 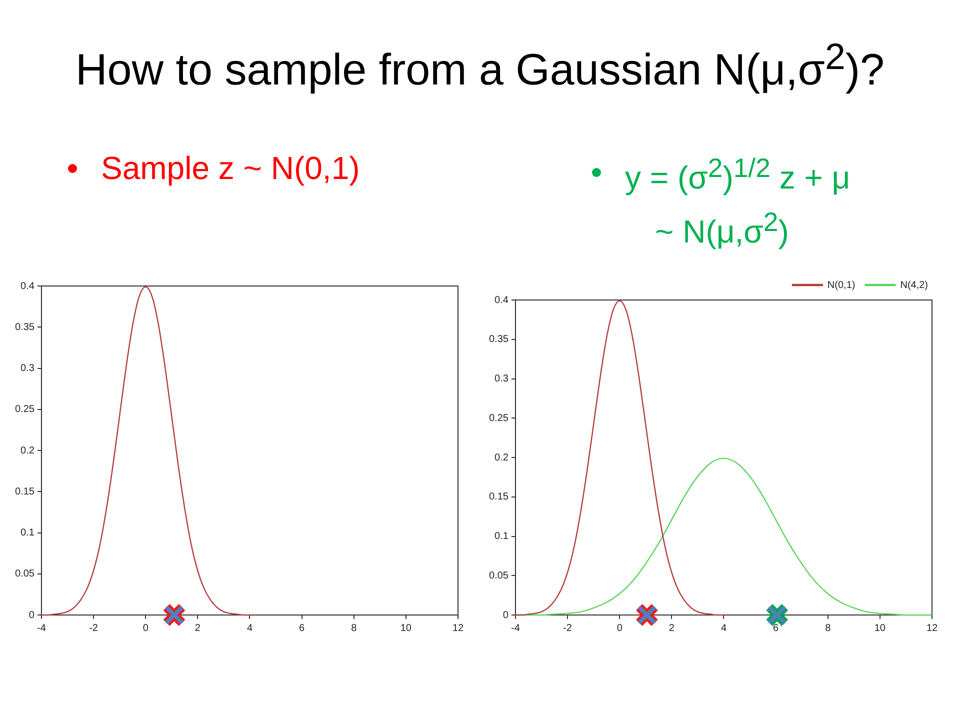 I want to click on legend-label: N(0,1), so click(x=841, y=285).